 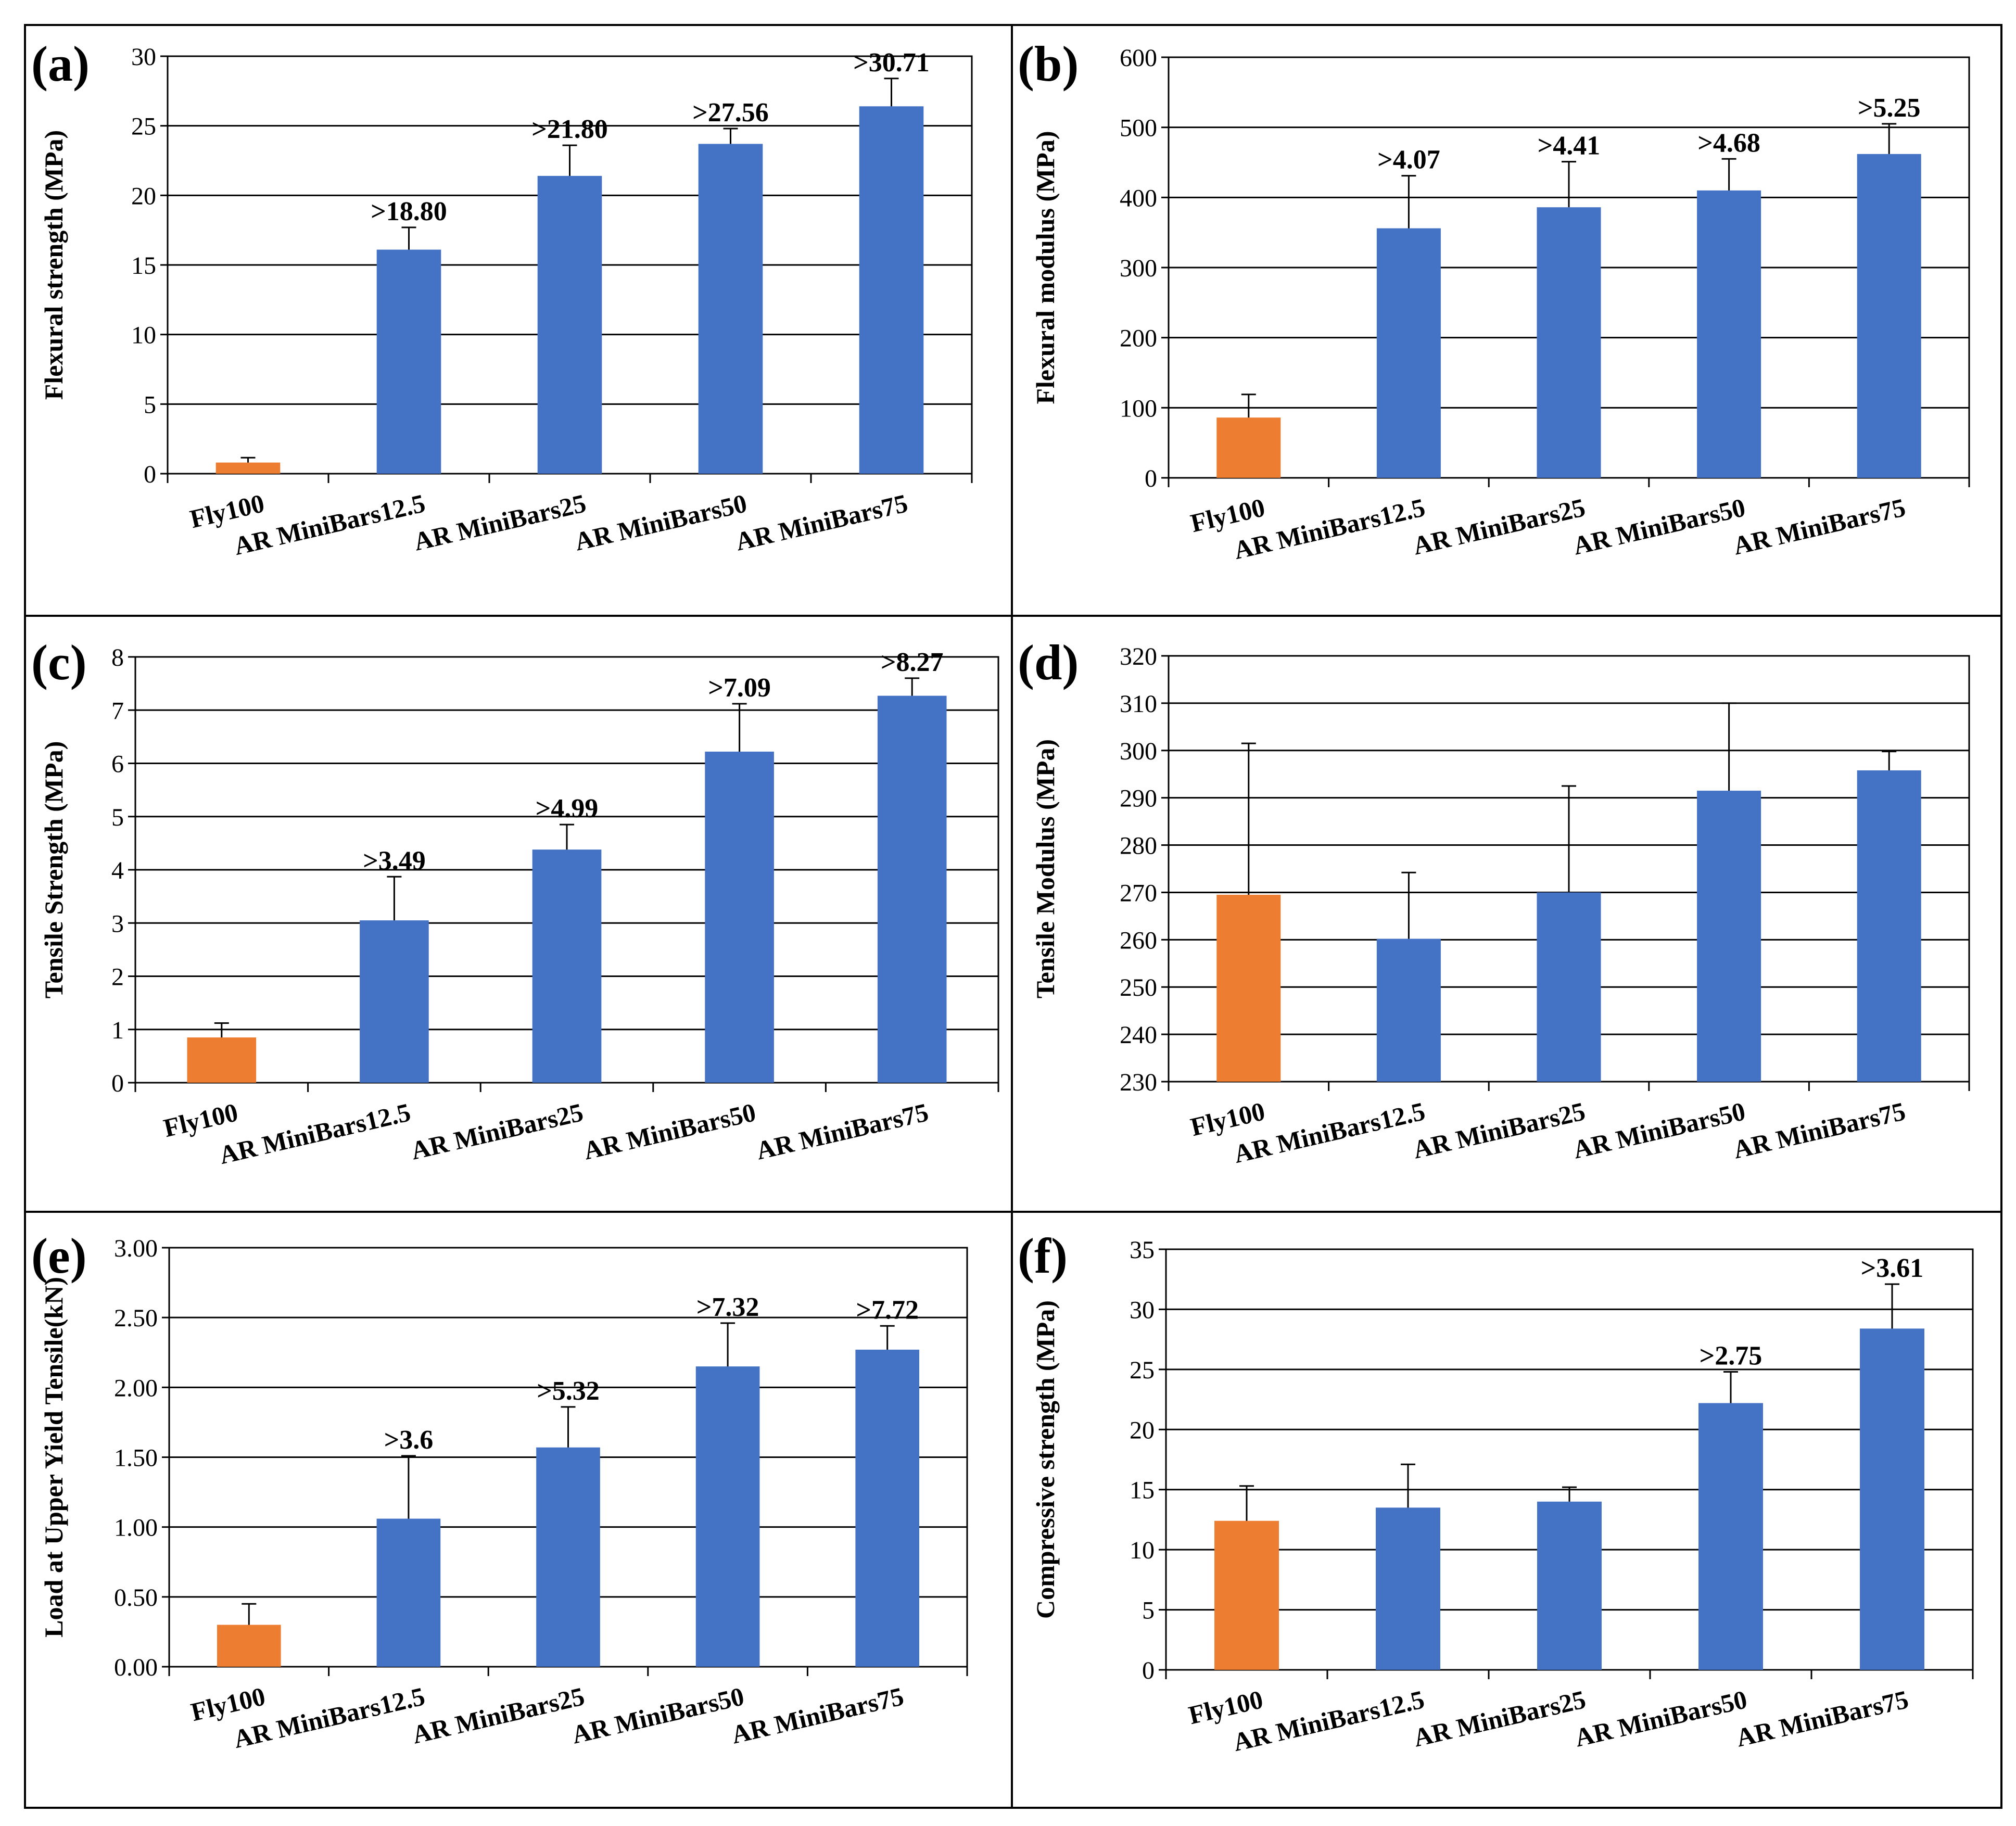 What do you see at coordinates (567, 808) in the screenshot?
I see `data-label: >4.99` at bounding box center [567, 808].